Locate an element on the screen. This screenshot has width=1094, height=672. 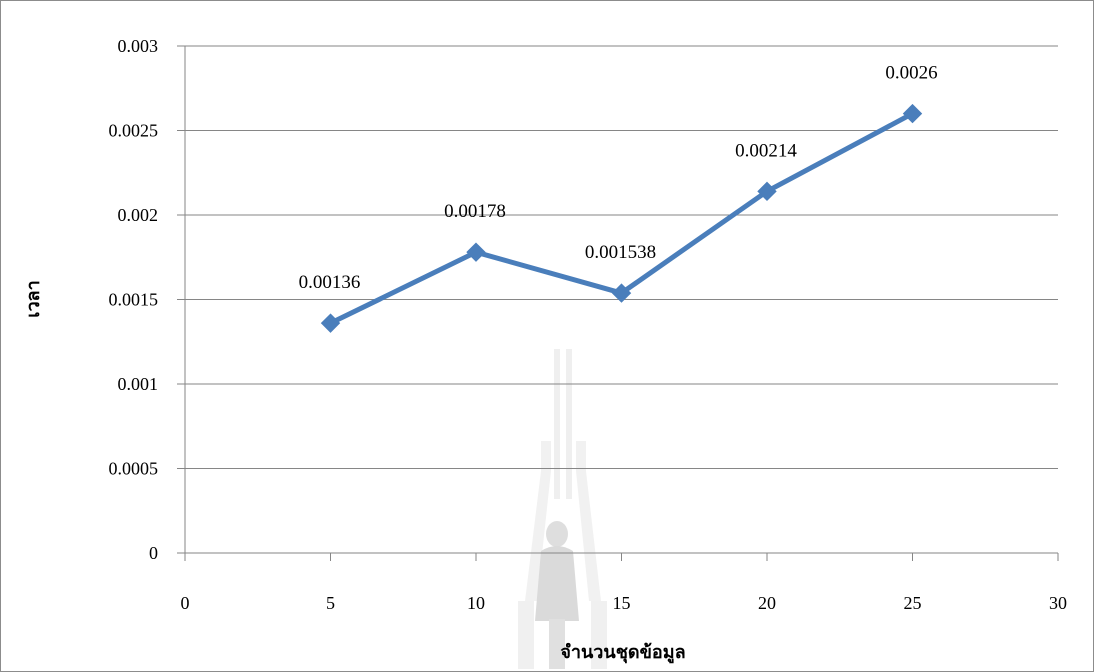
data-label: 0.001538 is located at coordinates (620, 252).